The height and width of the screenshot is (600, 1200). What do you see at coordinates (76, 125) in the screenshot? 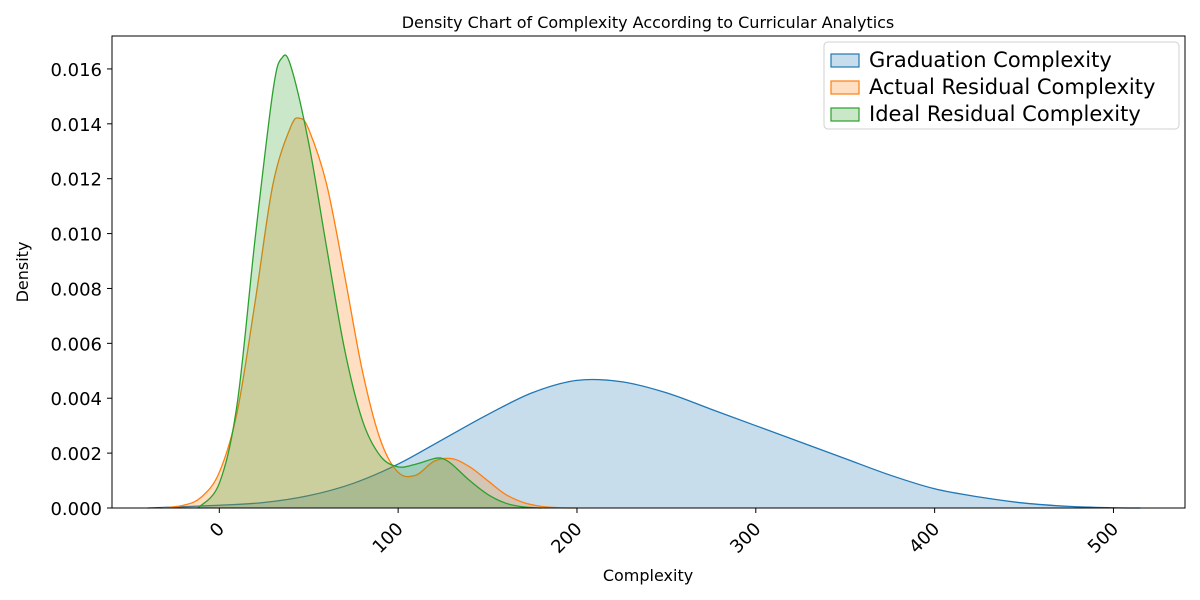
I see `y-tick-label: 0.014` at bounding box center [76, 125].